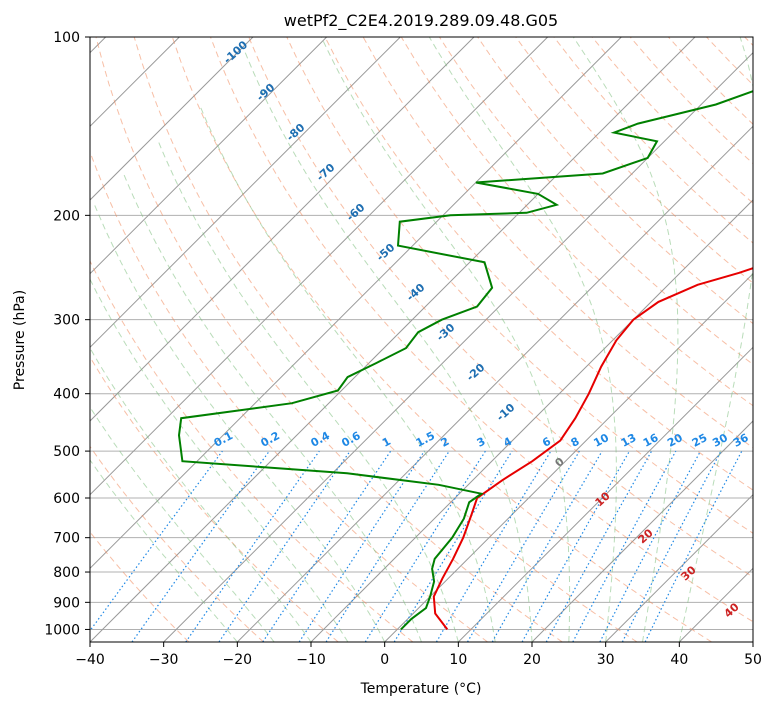 The height and width of the screenshot is (713, 775). Describe the element at coordinates (235, 52) in the screenshot. I see `dry-adiabat-label: -100` at that location.